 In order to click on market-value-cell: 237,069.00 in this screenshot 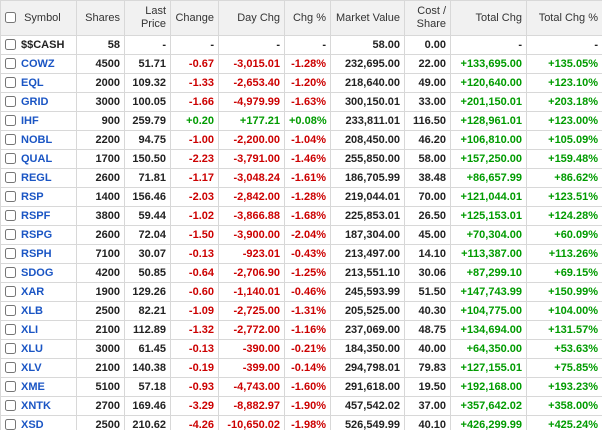, I will do `click(367, 330)`.